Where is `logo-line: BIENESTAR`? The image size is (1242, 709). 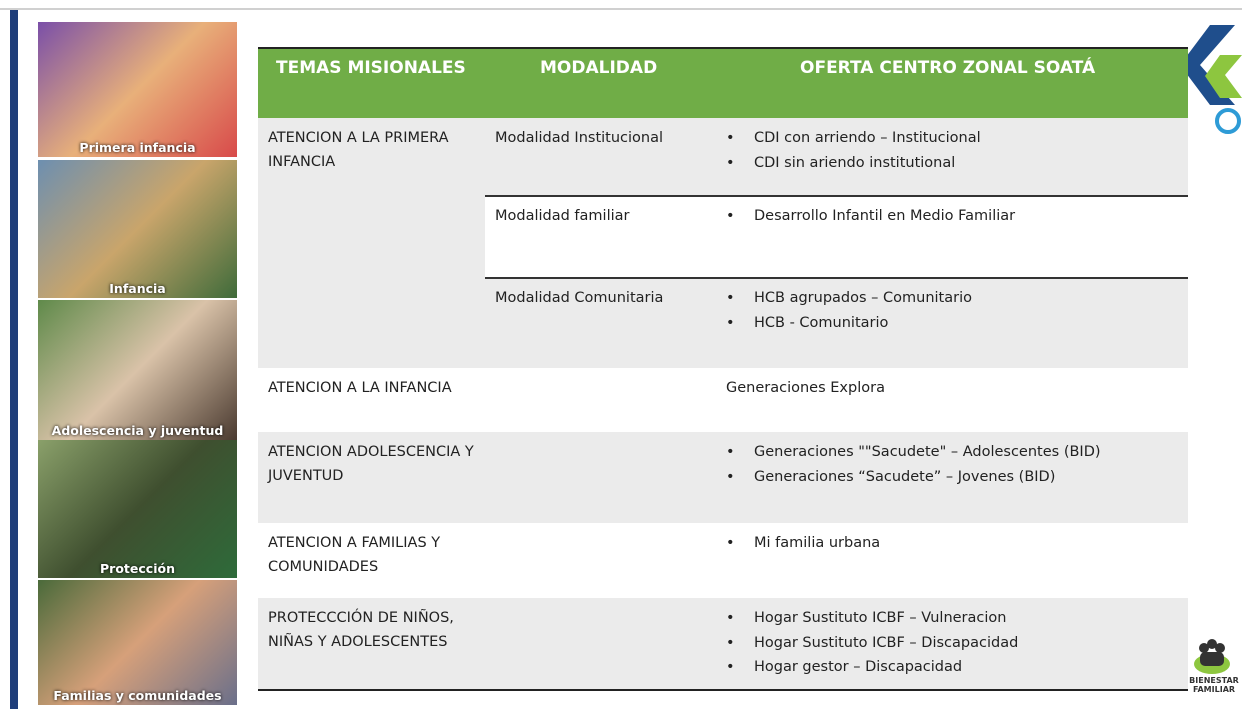
logo-line: BIENESTAR is located at coordinates (1214, 680).